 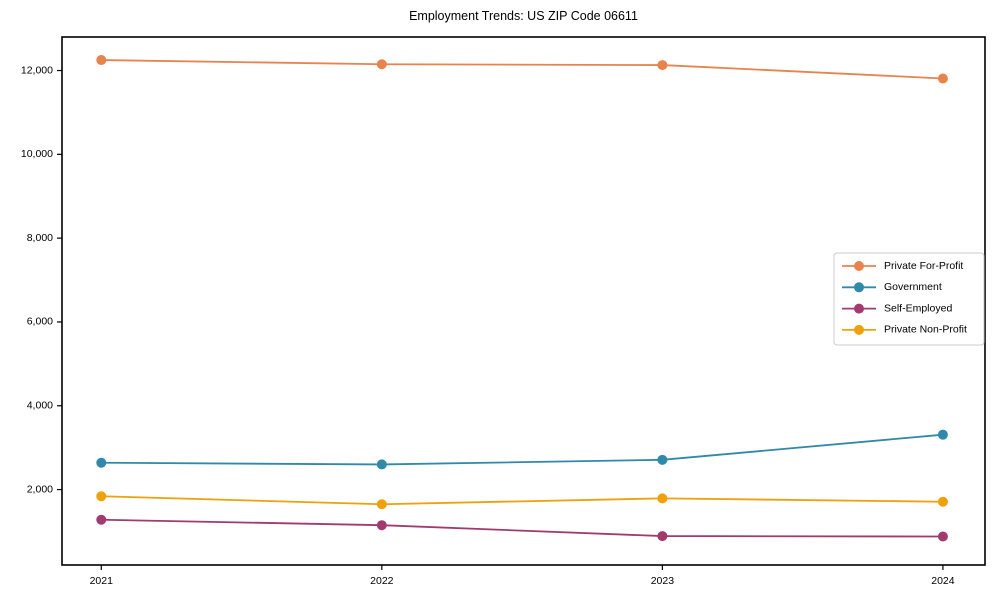 I want to click on legend-box, so click(x=909, y=299).